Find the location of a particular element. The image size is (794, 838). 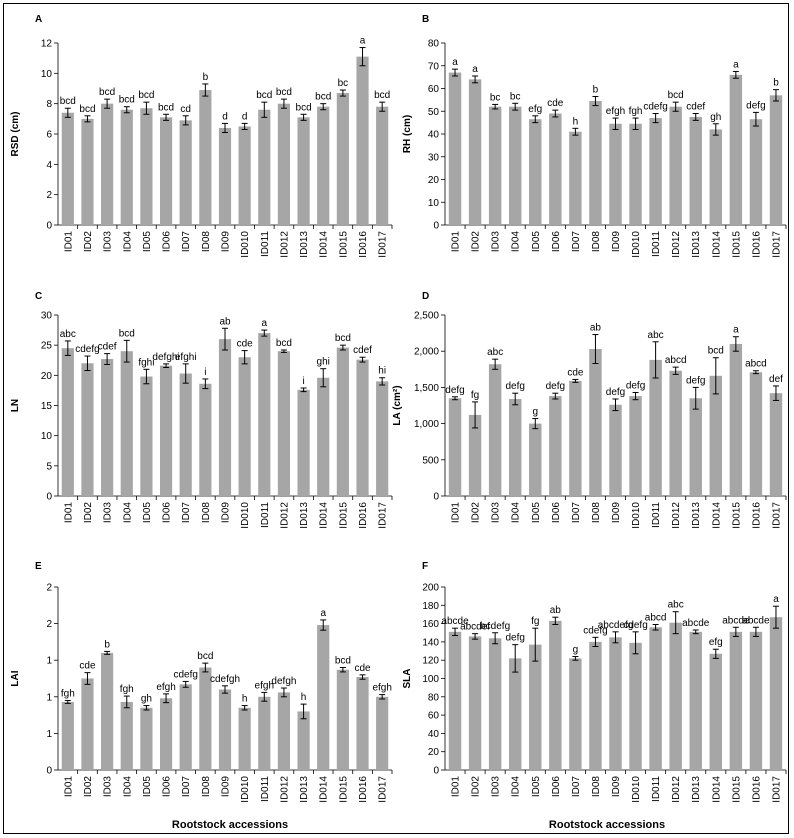

significance-letter: cd is located at coordinates (185, 109).